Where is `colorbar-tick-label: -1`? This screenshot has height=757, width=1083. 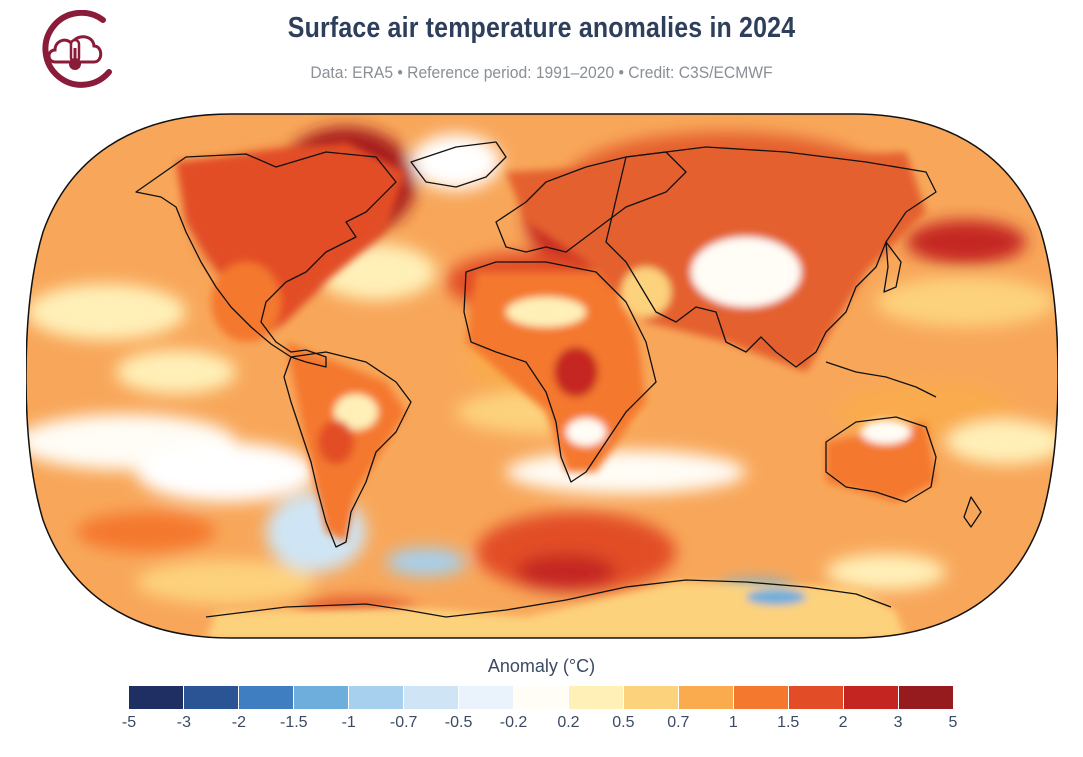
colorbar-tick-label: -1 is located at coordinates (348, 722).